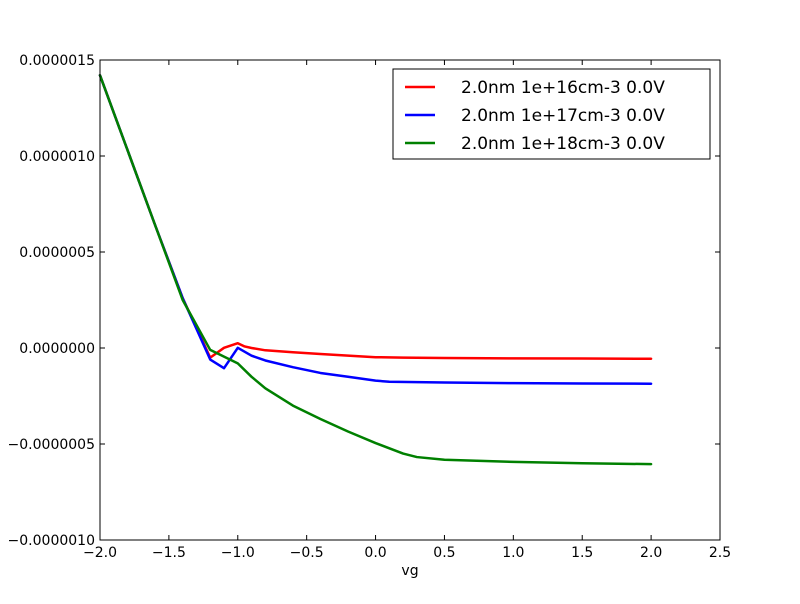 This screenshot has width=800, height=604. I want to click on y-tick-label: −0.0000005, so click(51, 445).